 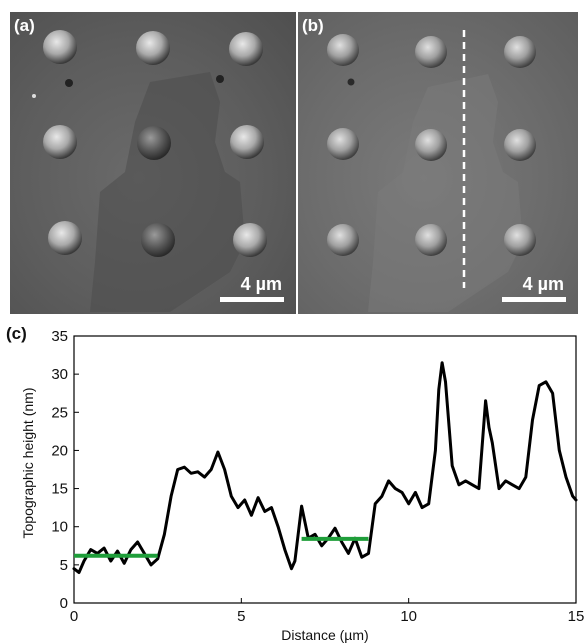 I want to click on y-tick-label: 0, so click(x=64, y=603).